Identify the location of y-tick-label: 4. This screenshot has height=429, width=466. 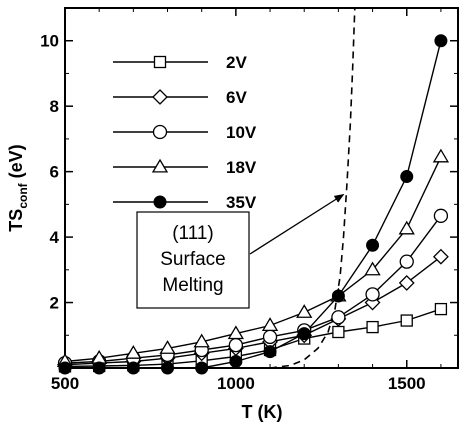
(55, 237).